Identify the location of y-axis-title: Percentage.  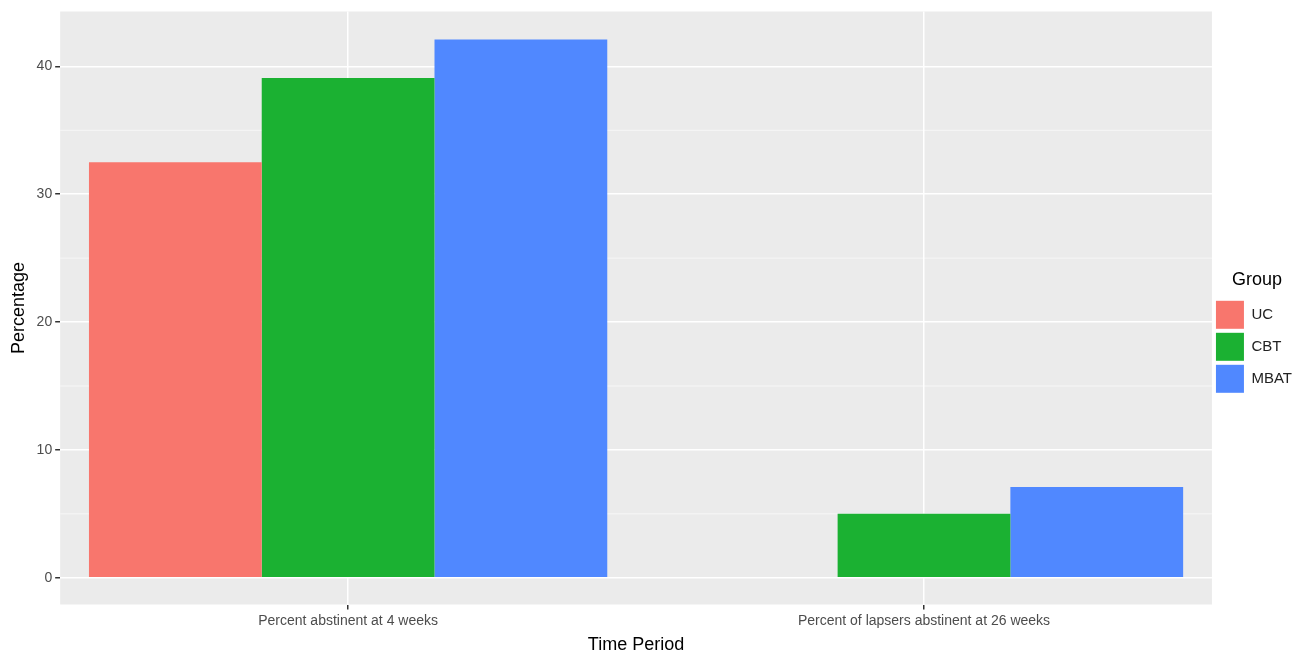
(17, 308).